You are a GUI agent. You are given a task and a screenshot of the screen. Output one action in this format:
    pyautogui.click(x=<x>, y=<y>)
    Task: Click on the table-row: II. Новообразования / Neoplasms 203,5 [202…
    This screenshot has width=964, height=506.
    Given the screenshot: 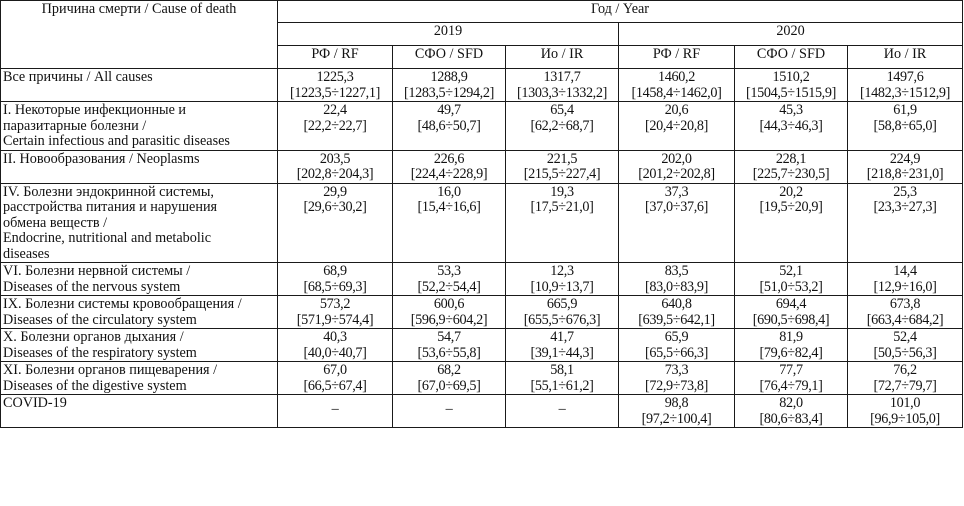 What is the action you would take?
    pyautogui.click(x=482, y=166)
    